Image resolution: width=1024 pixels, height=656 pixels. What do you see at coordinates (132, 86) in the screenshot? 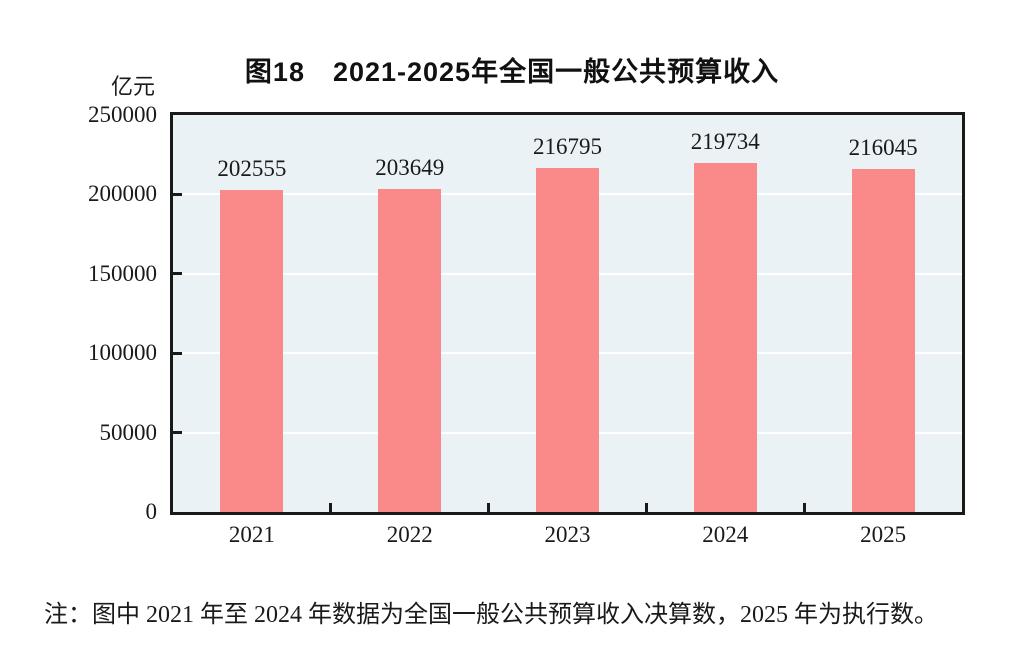
I see `y-axis-unit-label: 亿元` at bounding box center [132, 86].